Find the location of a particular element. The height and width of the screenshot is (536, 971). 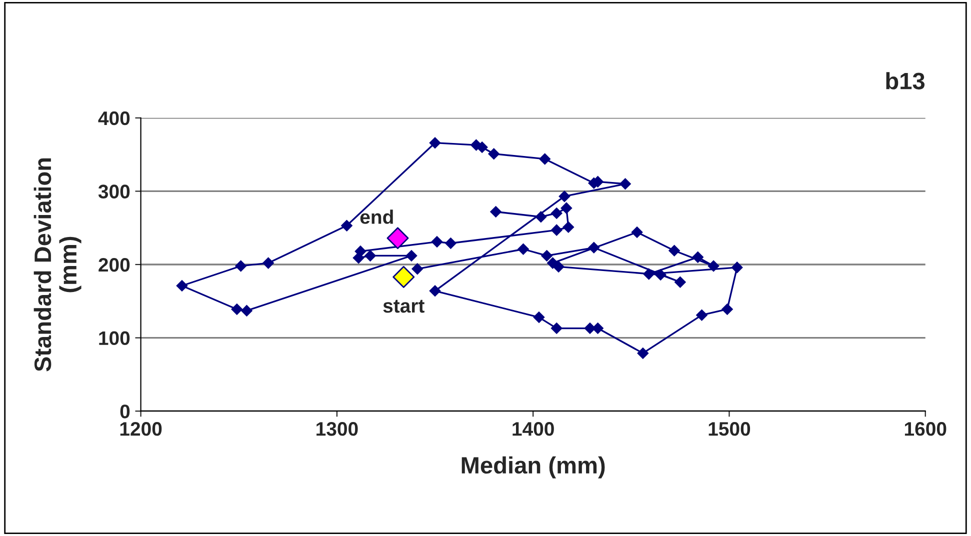

x-tick-label: 1400 is located at coordinates (533, 429).